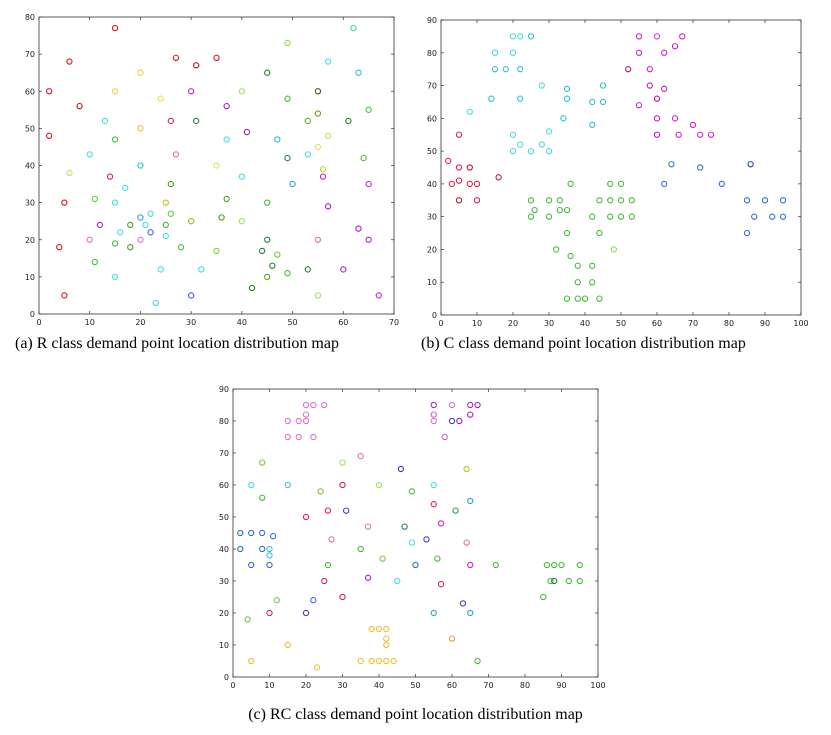 The width and height of the screenshot is (831, 735). I want to click on x-tick-label: 10, so click(90, 322).